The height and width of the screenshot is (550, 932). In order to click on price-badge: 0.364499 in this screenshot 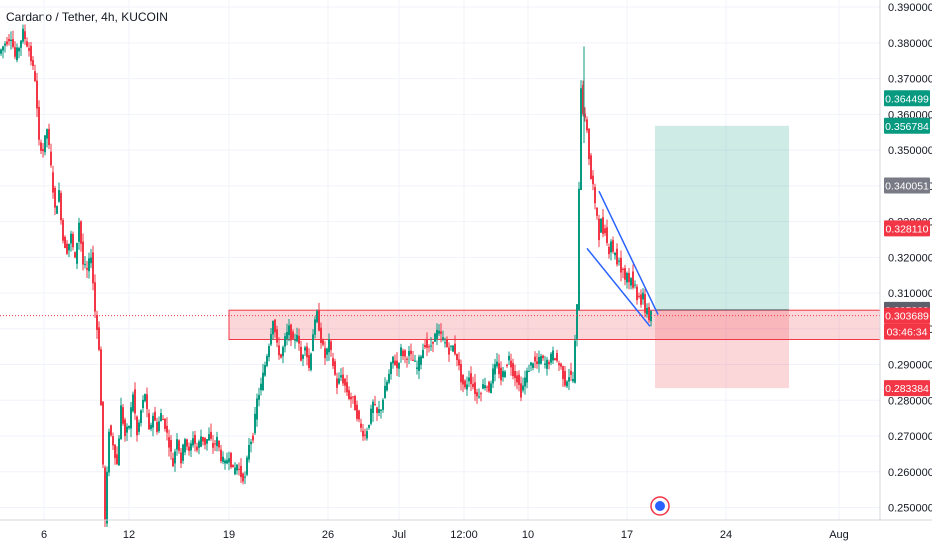, I will do `click(907, 98)`.